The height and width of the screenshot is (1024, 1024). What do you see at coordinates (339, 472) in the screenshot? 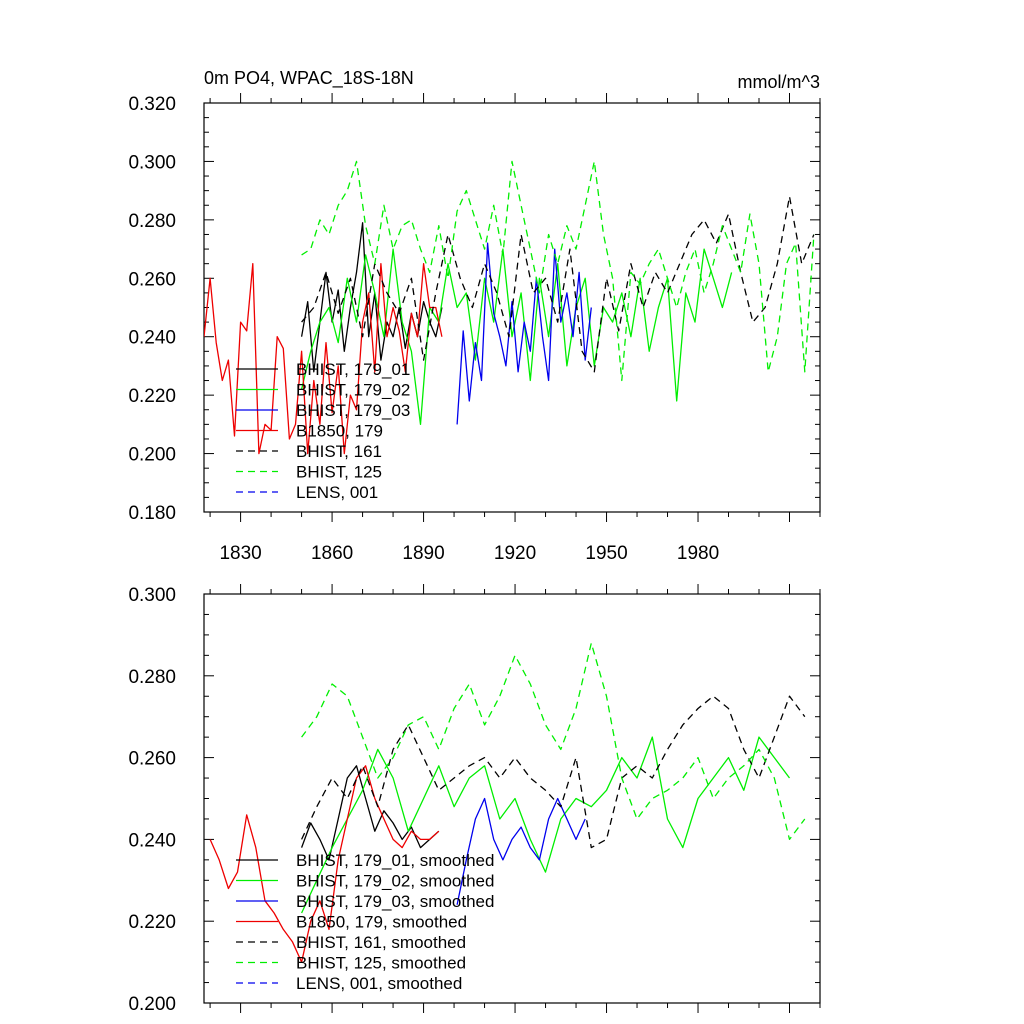
I see `legend-label: BHIST, 125` at bounding box center [339, 472].